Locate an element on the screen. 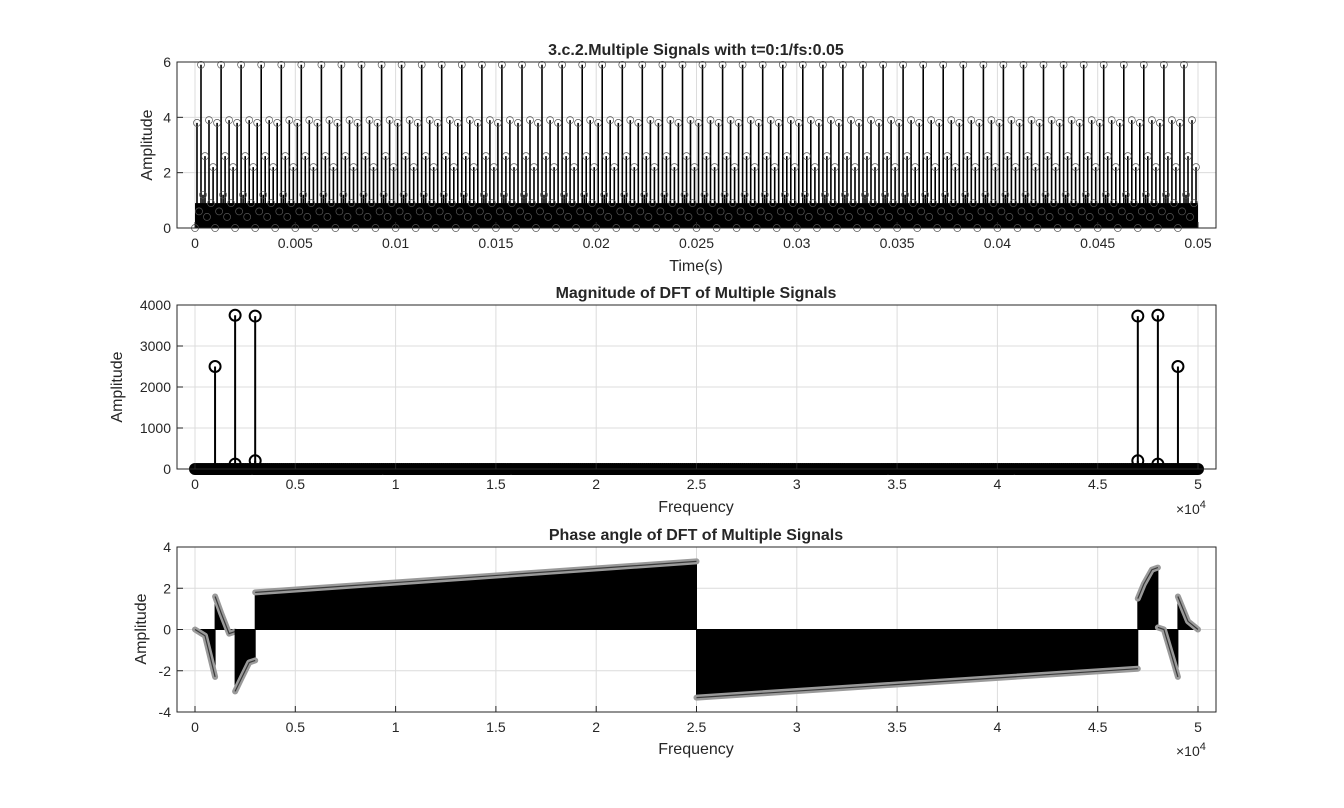  plot2-xtick-label: 1.5 is located at coordinates (496, 484).